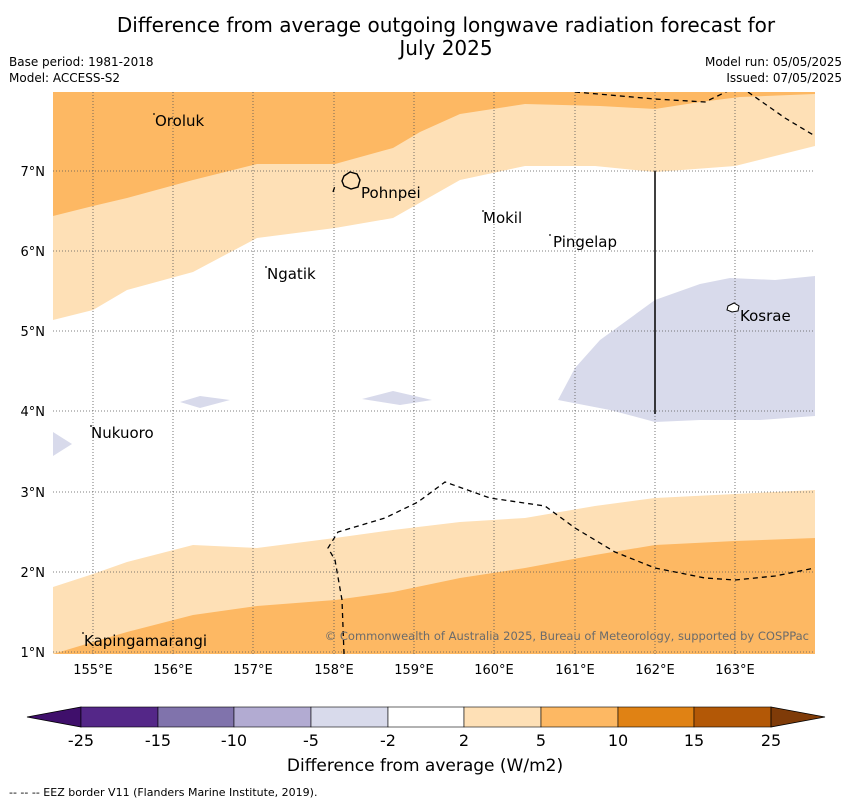  Describe the element at coordinates (446, 48) in the screenshot. I see `title-line-2: July 2025` at that location.